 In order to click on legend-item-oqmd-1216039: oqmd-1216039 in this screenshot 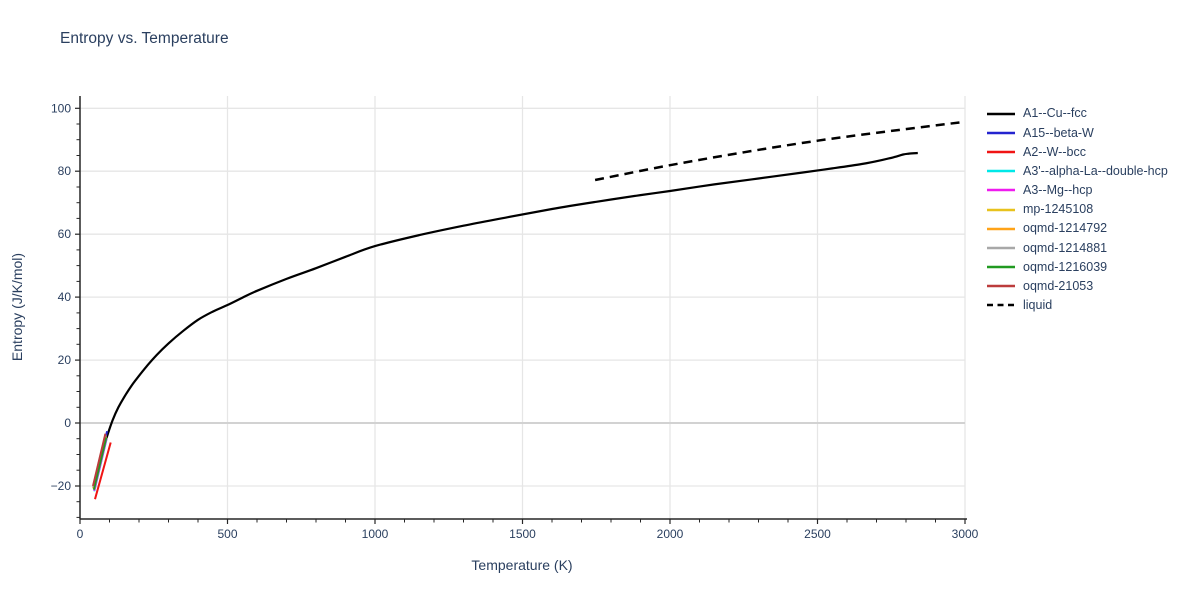, I will do `click(1077, 267)`.